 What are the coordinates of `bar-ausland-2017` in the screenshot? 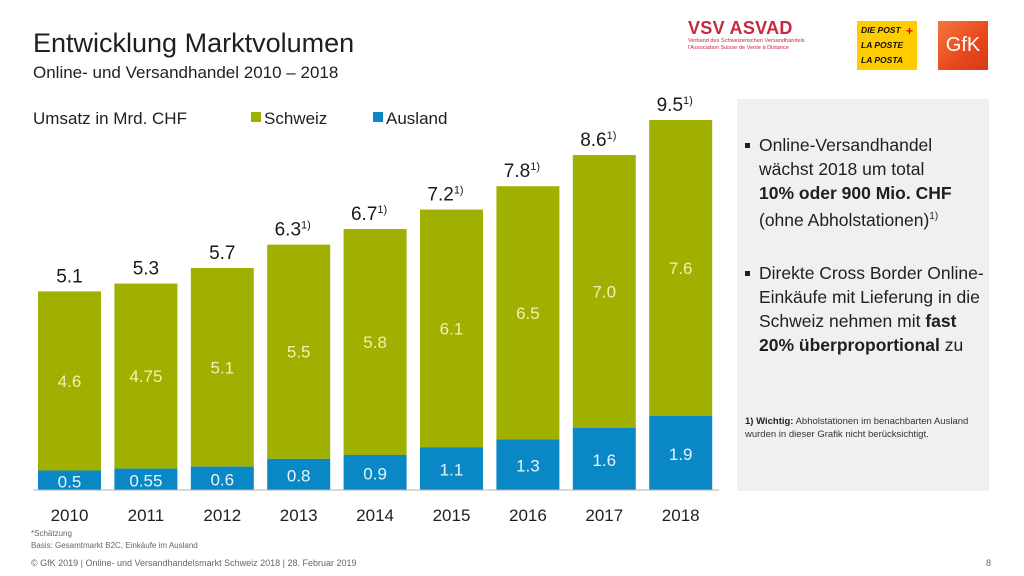 It's located at (604, 458).